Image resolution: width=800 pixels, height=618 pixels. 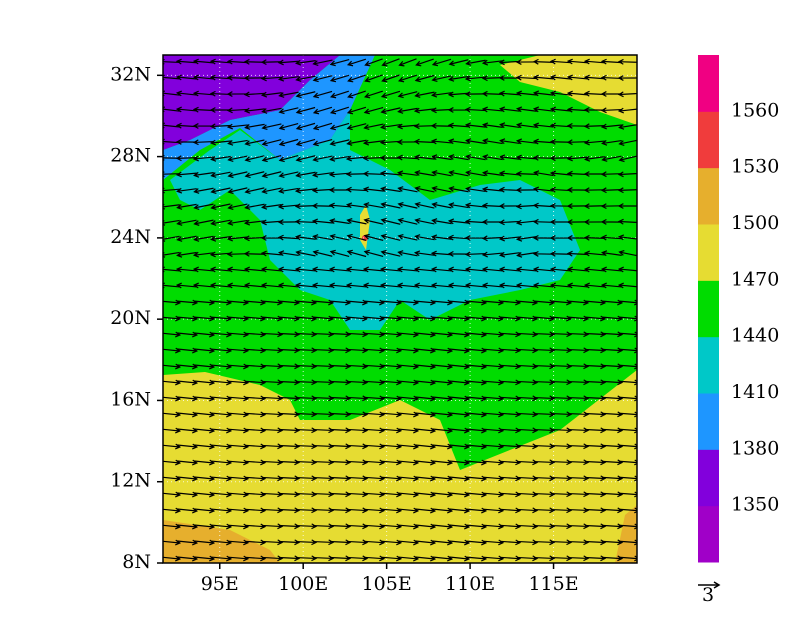 I want to click on reference-vector-head, so click(x=717, y=585).